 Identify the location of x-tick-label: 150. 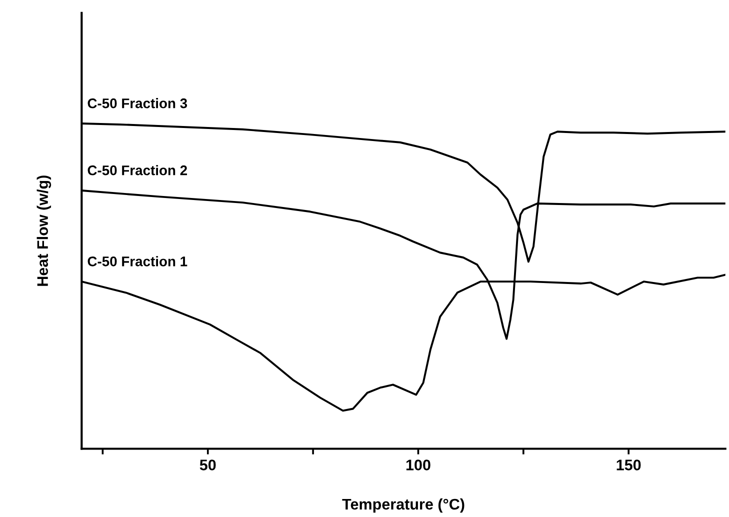
(628, 465).